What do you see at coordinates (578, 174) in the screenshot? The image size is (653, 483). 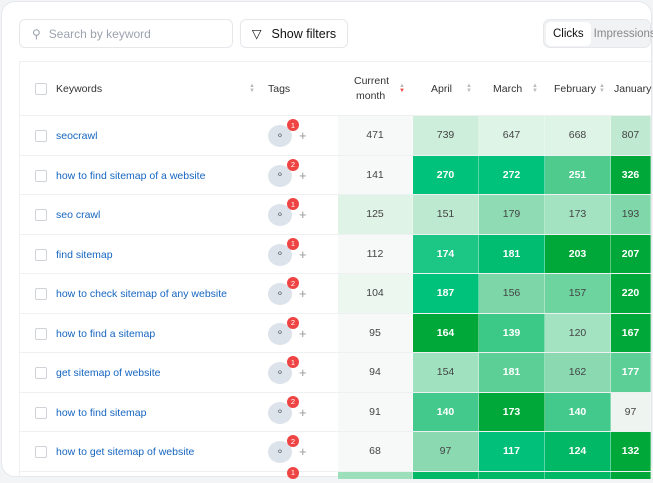 I see `month-value-cell: 251` at bounding box center [578, 174].